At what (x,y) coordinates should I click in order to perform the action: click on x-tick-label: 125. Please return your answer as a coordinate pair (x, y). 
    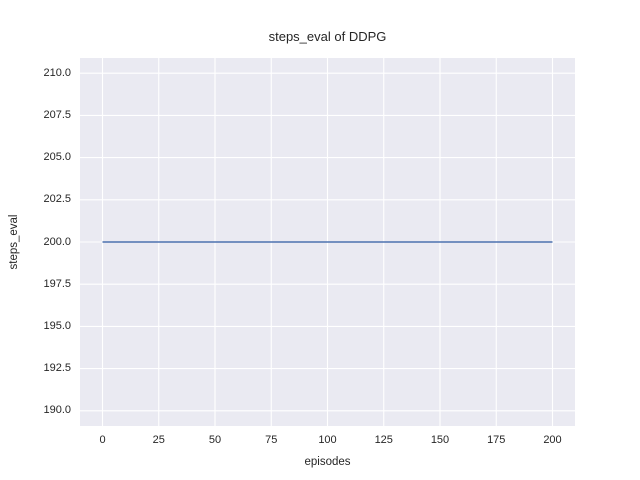
    Looking at the image, I should click on (383, 440).